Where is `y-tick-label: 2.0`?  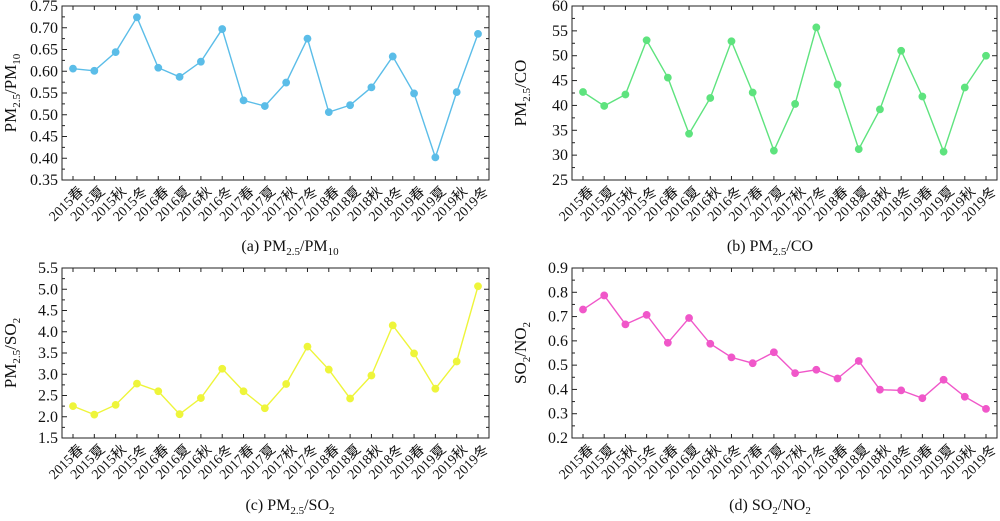 y-tick-label: 2.0 is located at coordinates (48, 417).